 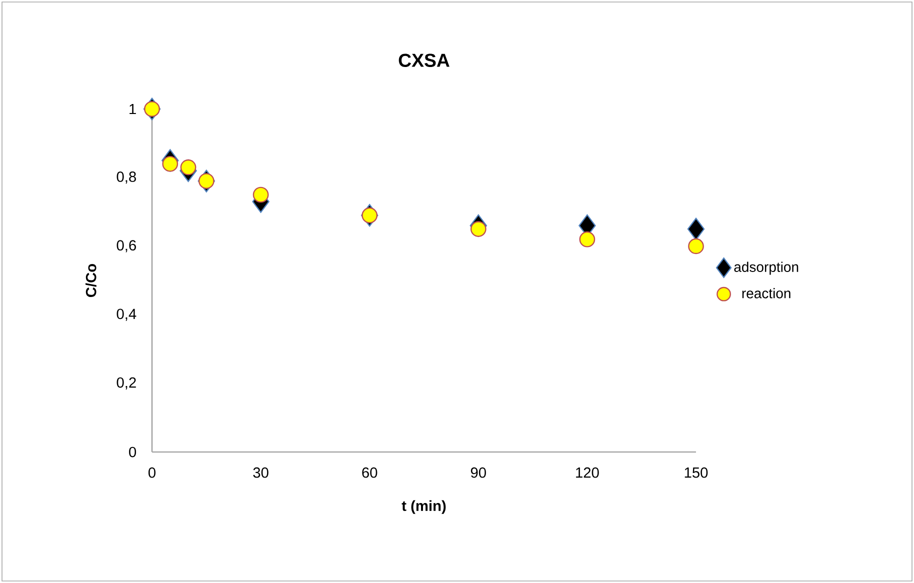 What do you see at coordinates (126, 178) in the screenshot?
I see `y-tick-label: 0,8` at bounding box center [126, 178].